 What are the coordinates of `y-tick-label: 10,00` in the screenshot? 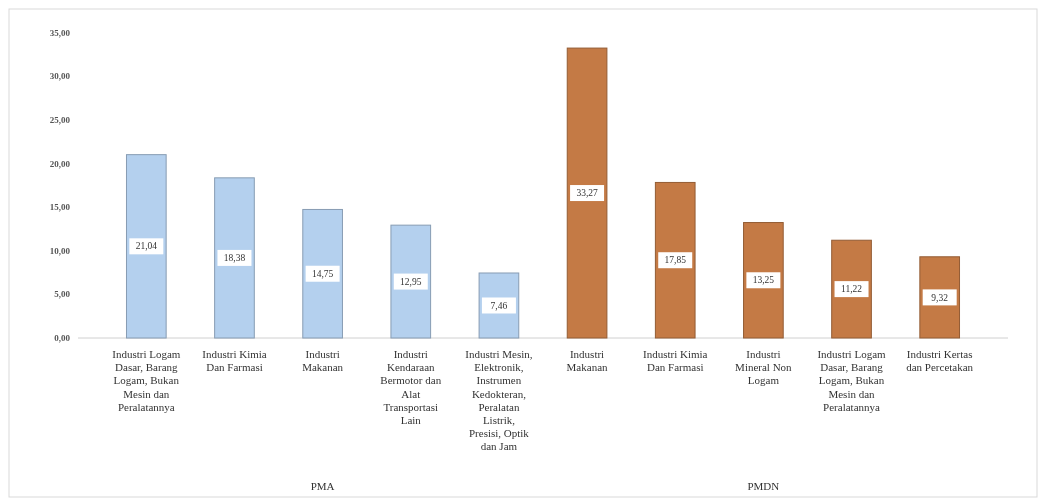 It's located at (60, 250).